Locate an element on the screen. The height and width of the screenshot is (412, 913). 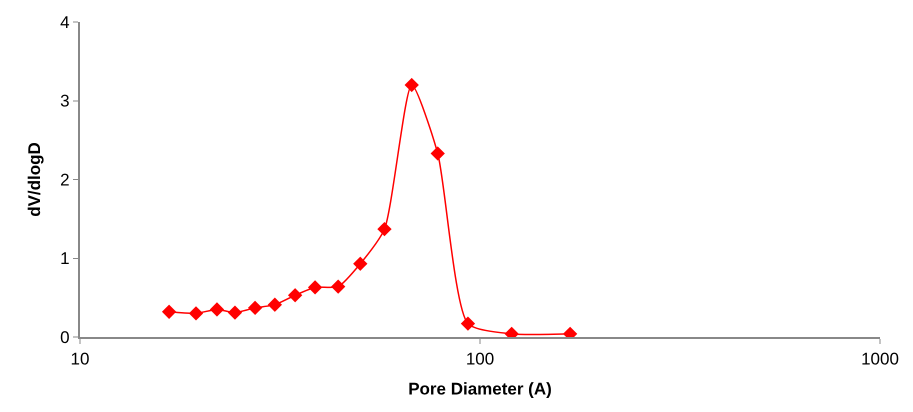
y-tick-label: 0 is located at coordinates (65, 337).